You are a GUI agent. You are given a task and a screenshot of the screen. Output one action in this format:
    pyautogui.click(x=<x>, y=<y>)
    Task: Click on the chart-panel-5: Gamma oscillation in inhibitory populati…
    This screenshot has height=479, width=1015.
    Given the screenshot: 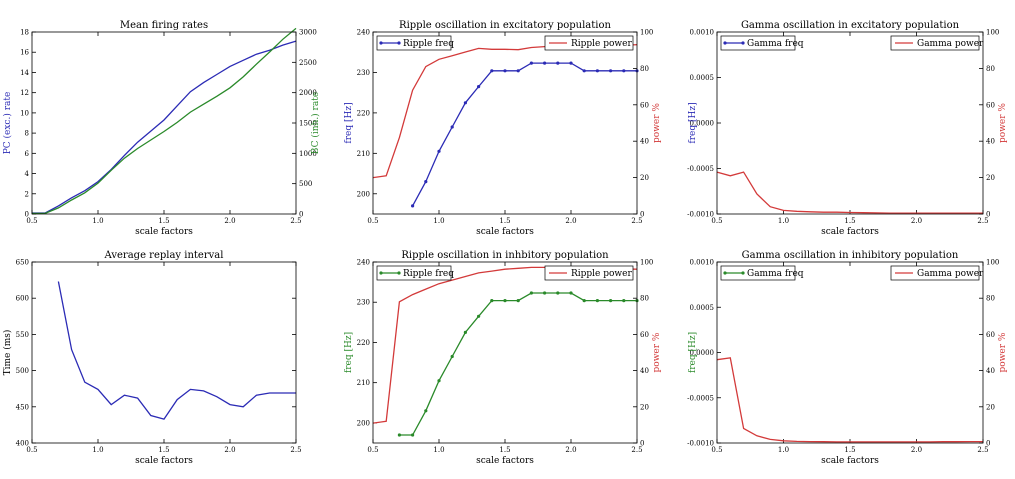 What is the action you would take?
    pyautogui.click(x=847, y=358)
    